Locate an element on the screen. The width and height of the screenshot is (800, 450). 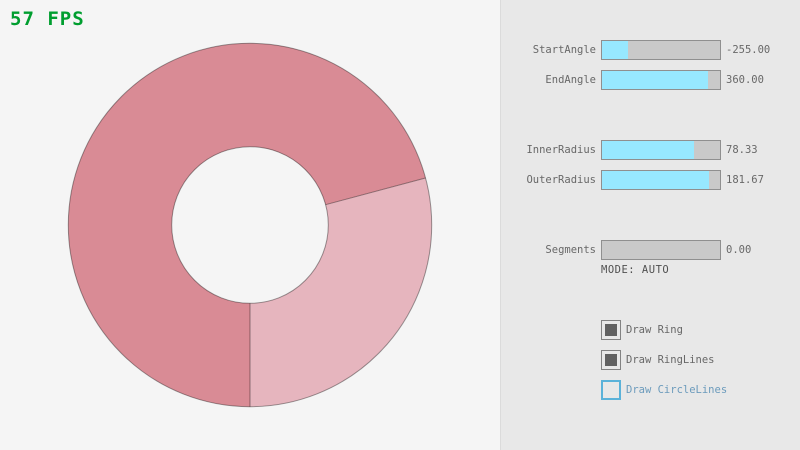
slider-value: 360.00 is located at coordinates (745, 80).